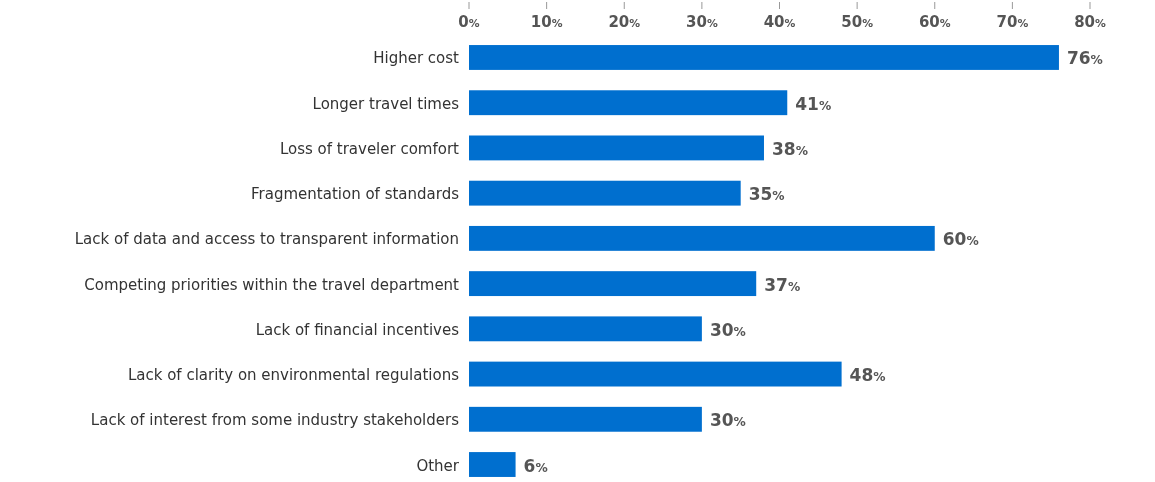  What do you see at coordinates (416, 58) in the screenshot?
I see `y-tick-label: Higher cost` at bounding box center [416, 58].